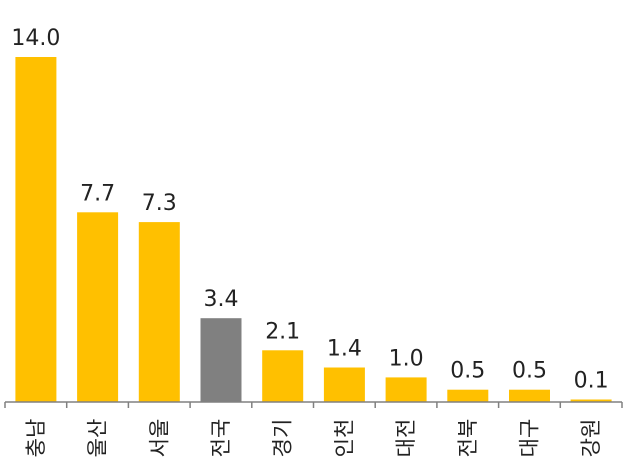  What do you see at coordinates (313, 405) in the screenshot?
I see `x-axis-ticks` at bounding box center [313, 405].